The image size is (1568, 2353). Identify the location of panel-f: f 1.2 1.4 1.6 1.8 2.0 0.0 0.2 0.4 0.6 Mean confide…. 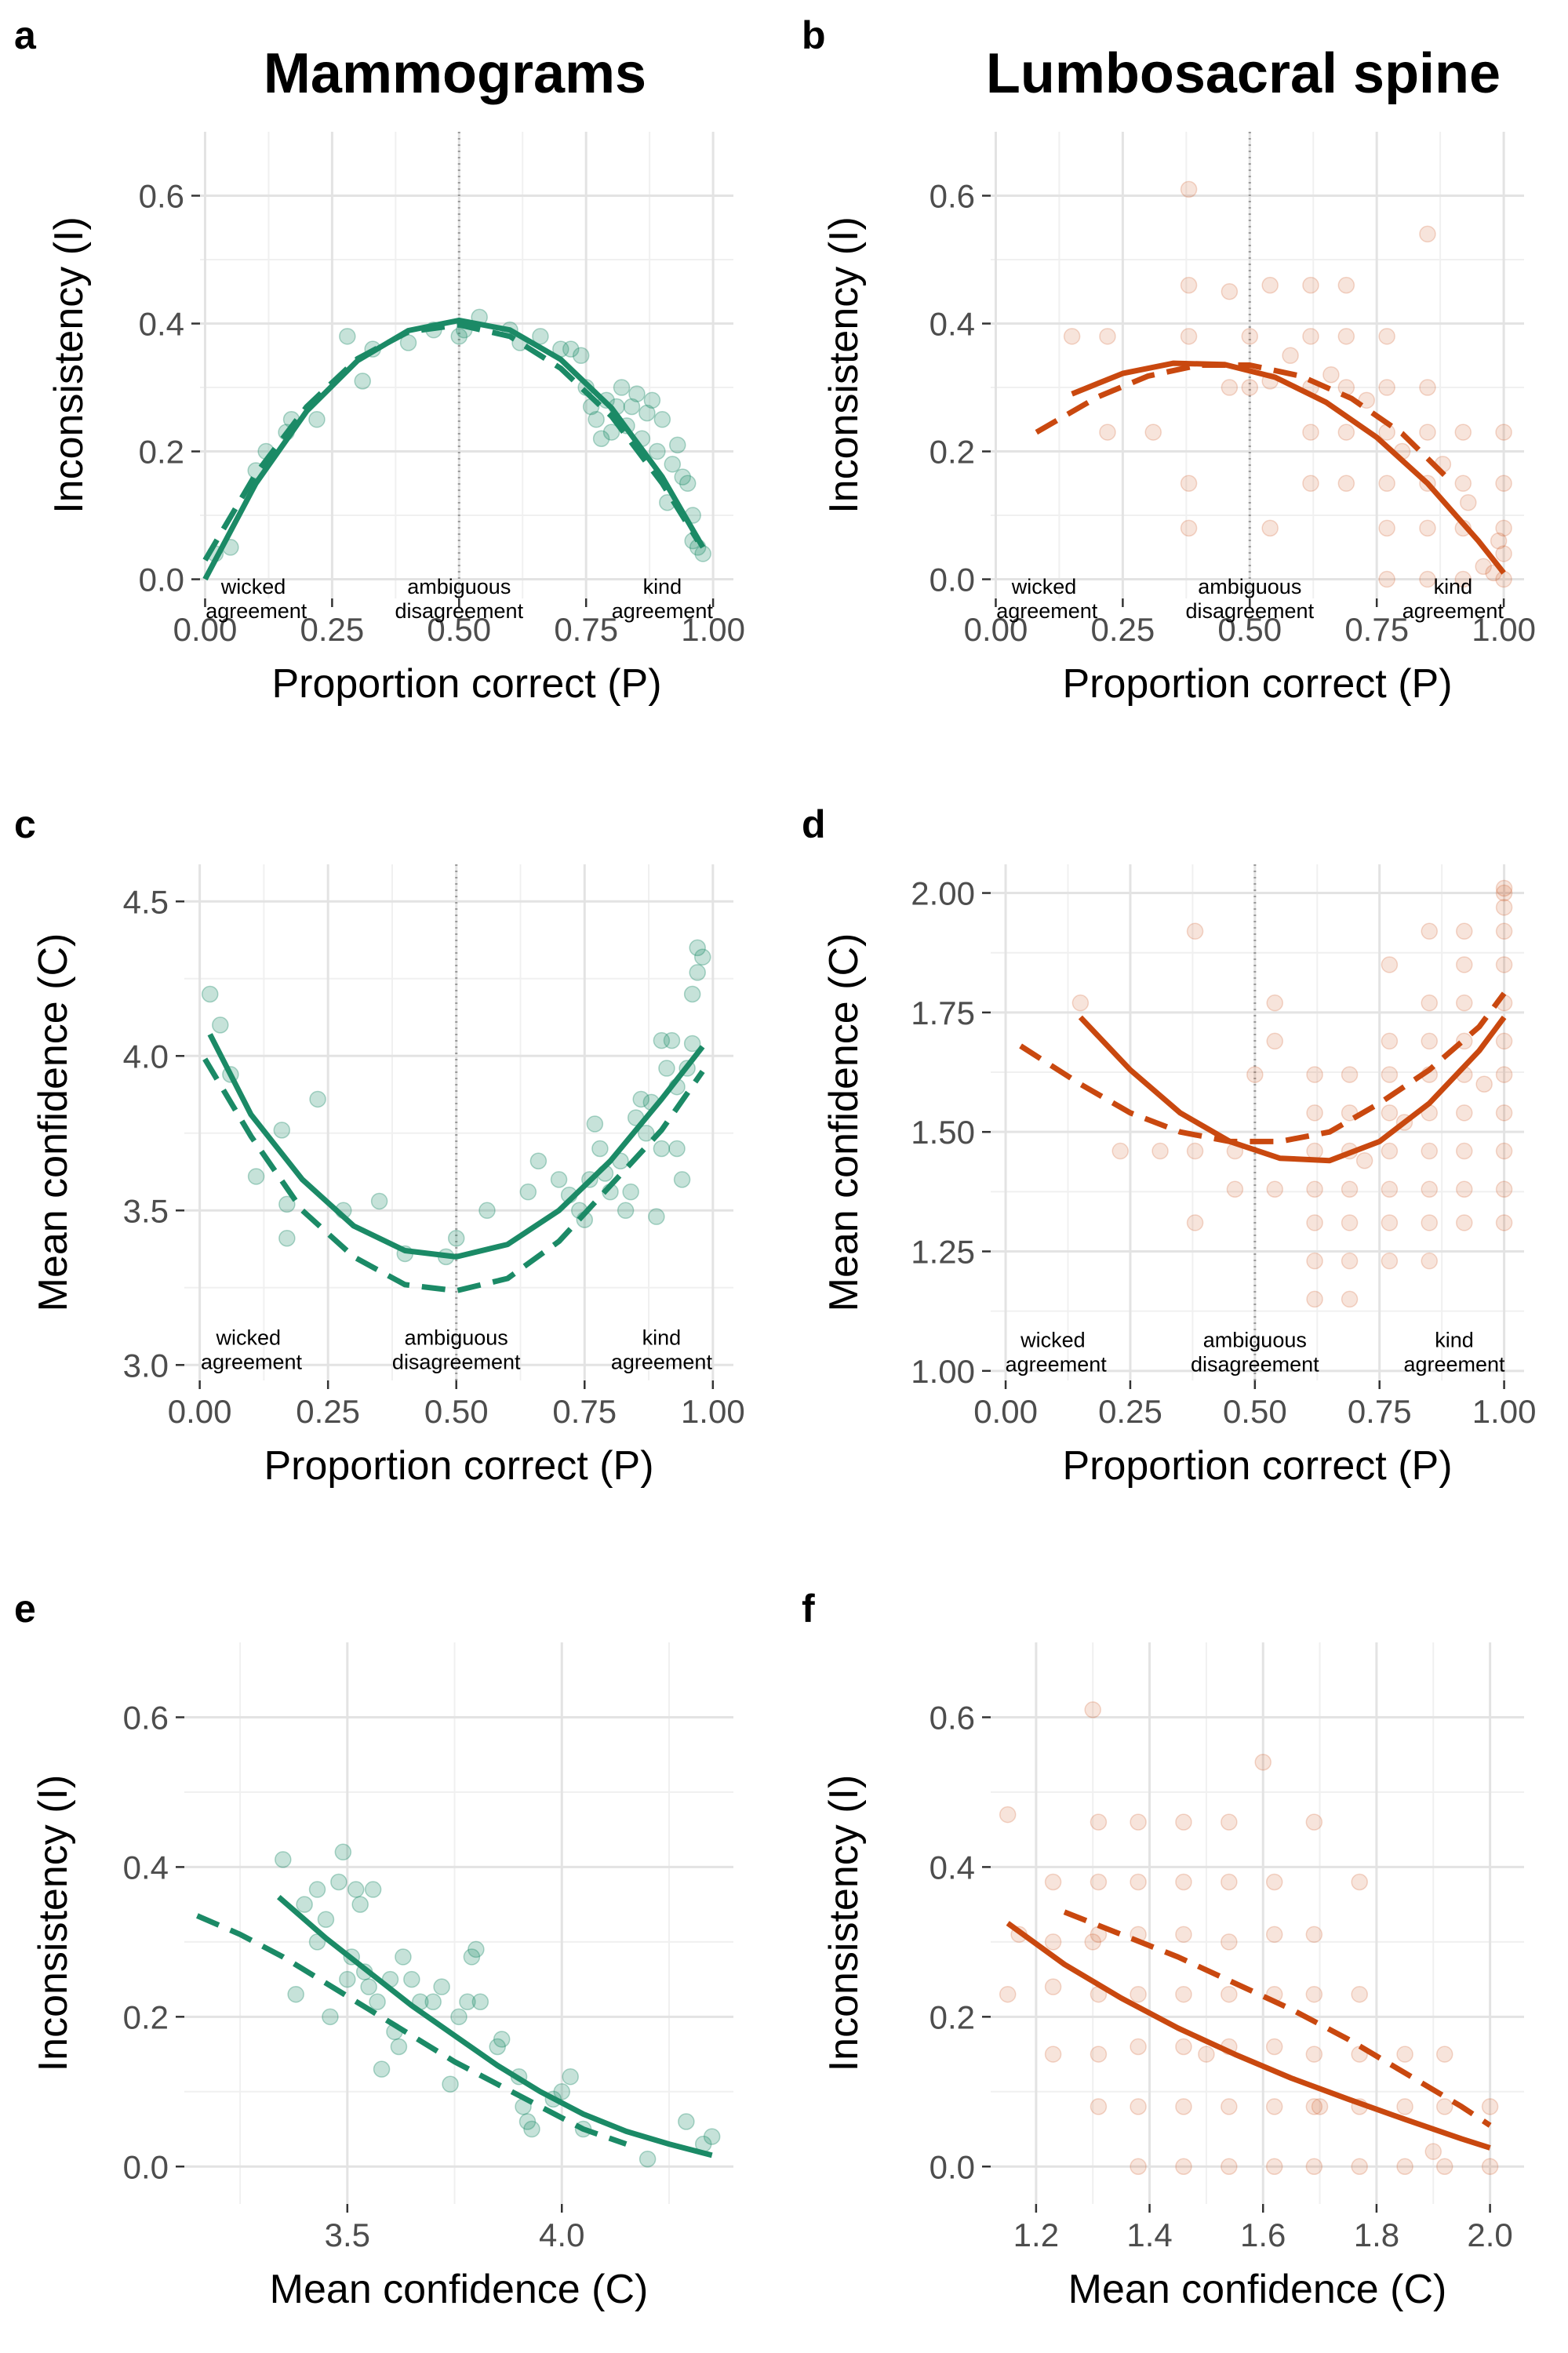
(1163, 1949).